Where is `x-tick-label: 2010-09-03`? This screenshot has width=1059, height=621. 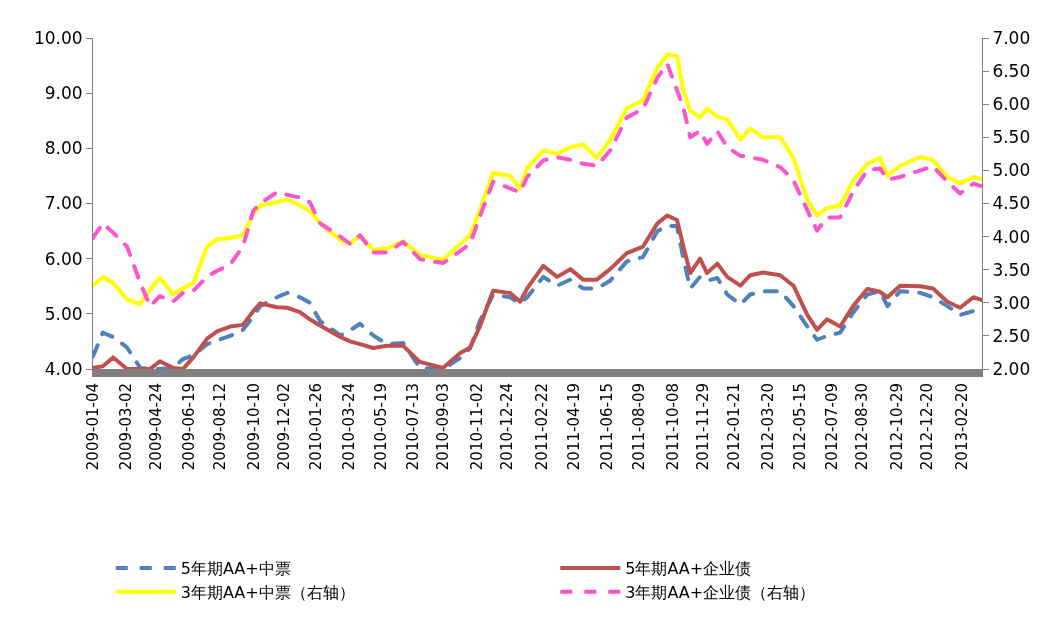
x-tick-label: 2010-09-03 is located at coordinates (442, 427).